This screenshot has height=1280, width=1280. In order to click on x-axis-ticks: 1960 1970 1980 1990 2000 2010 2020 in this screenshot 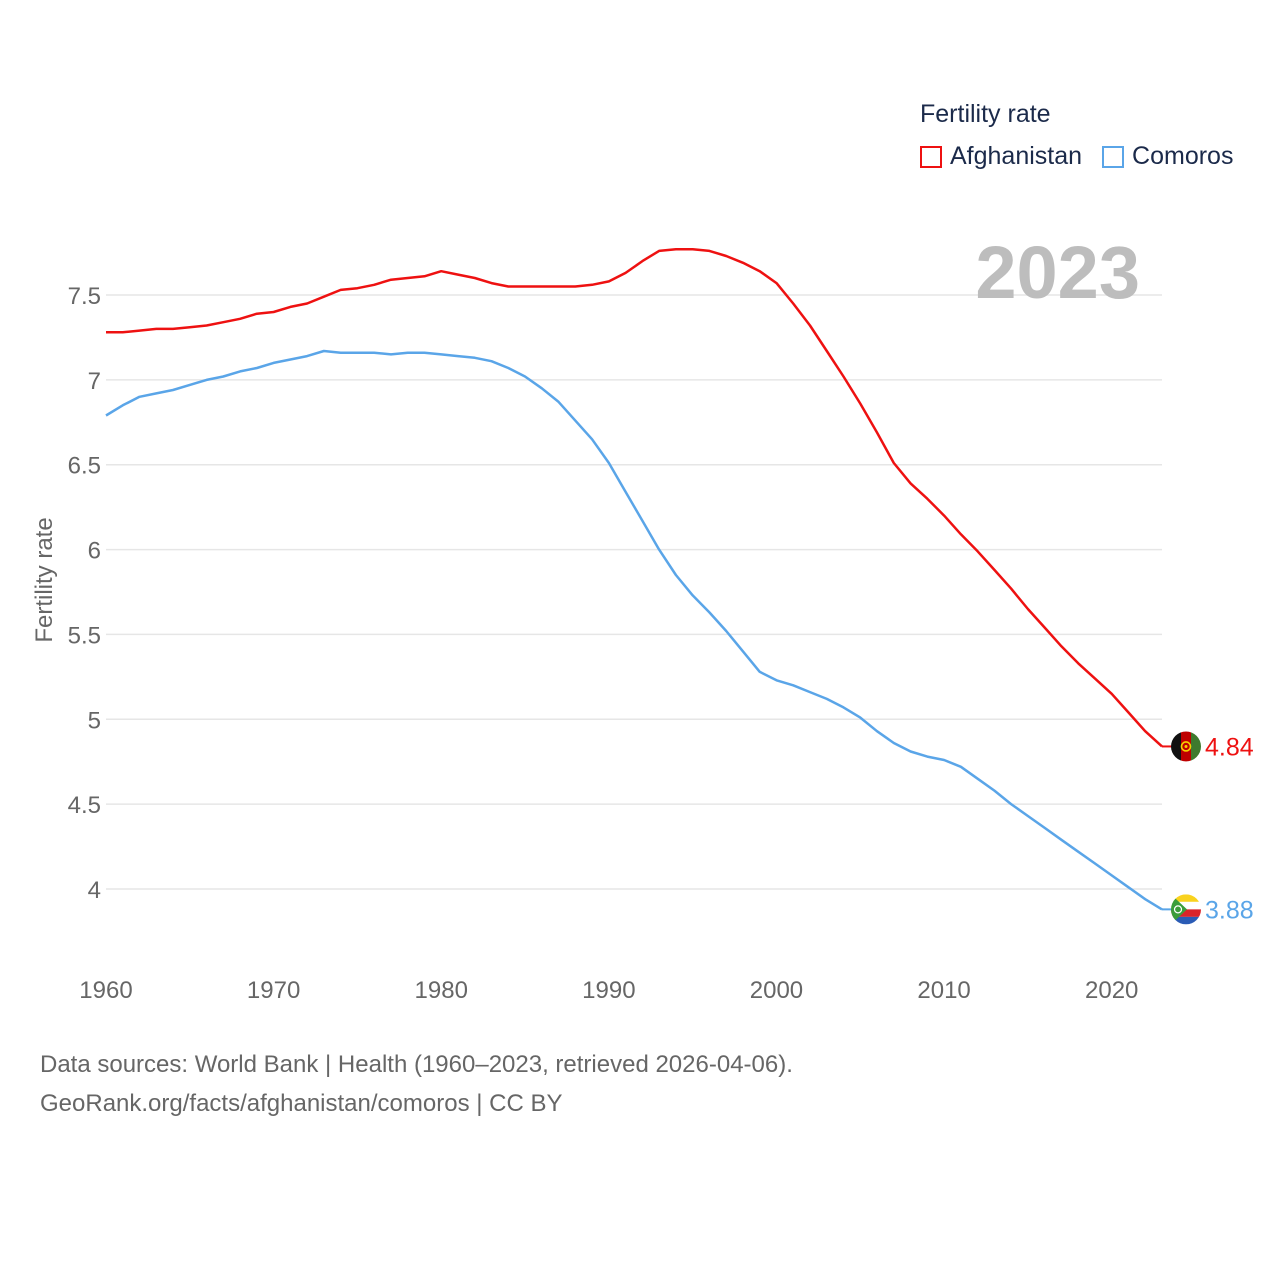, I will do `click(608, 990)`.